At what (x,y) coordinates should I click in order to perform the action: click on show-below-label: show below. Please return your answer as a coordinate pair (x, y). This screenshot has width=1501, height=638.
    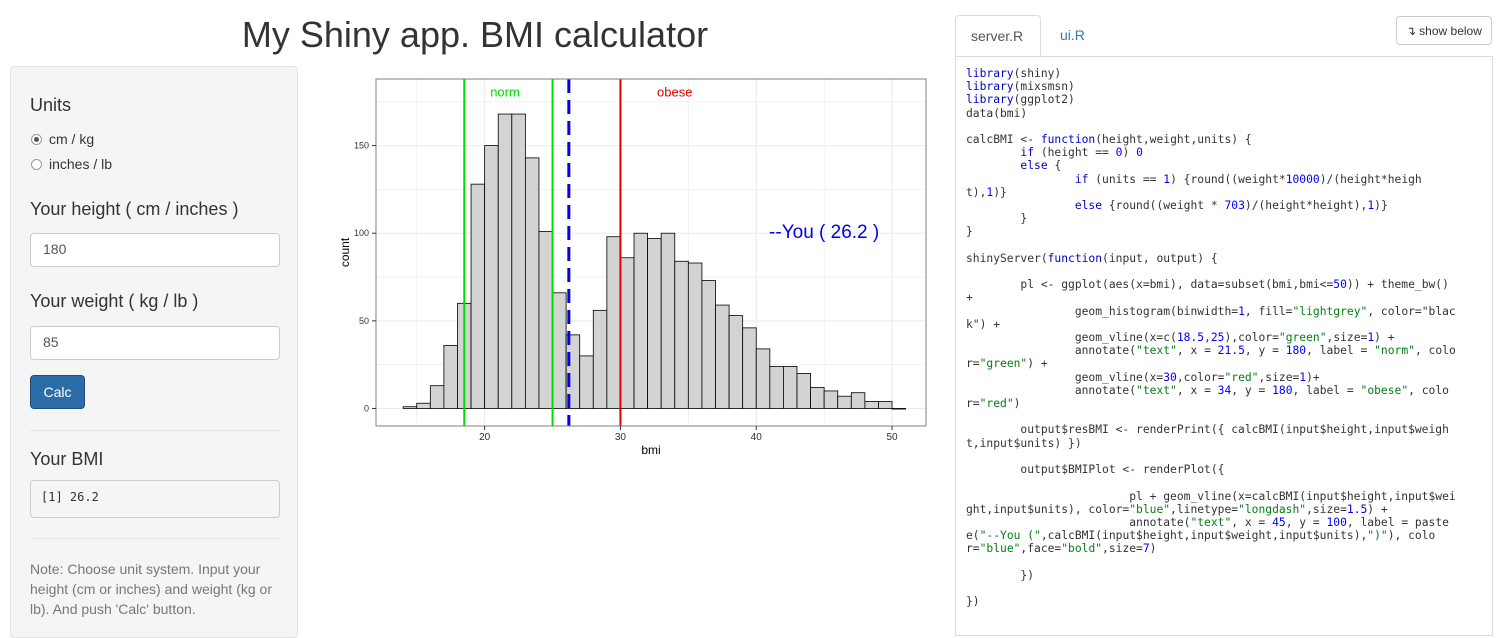
    Looking at the image, I should click on (1450, 30).